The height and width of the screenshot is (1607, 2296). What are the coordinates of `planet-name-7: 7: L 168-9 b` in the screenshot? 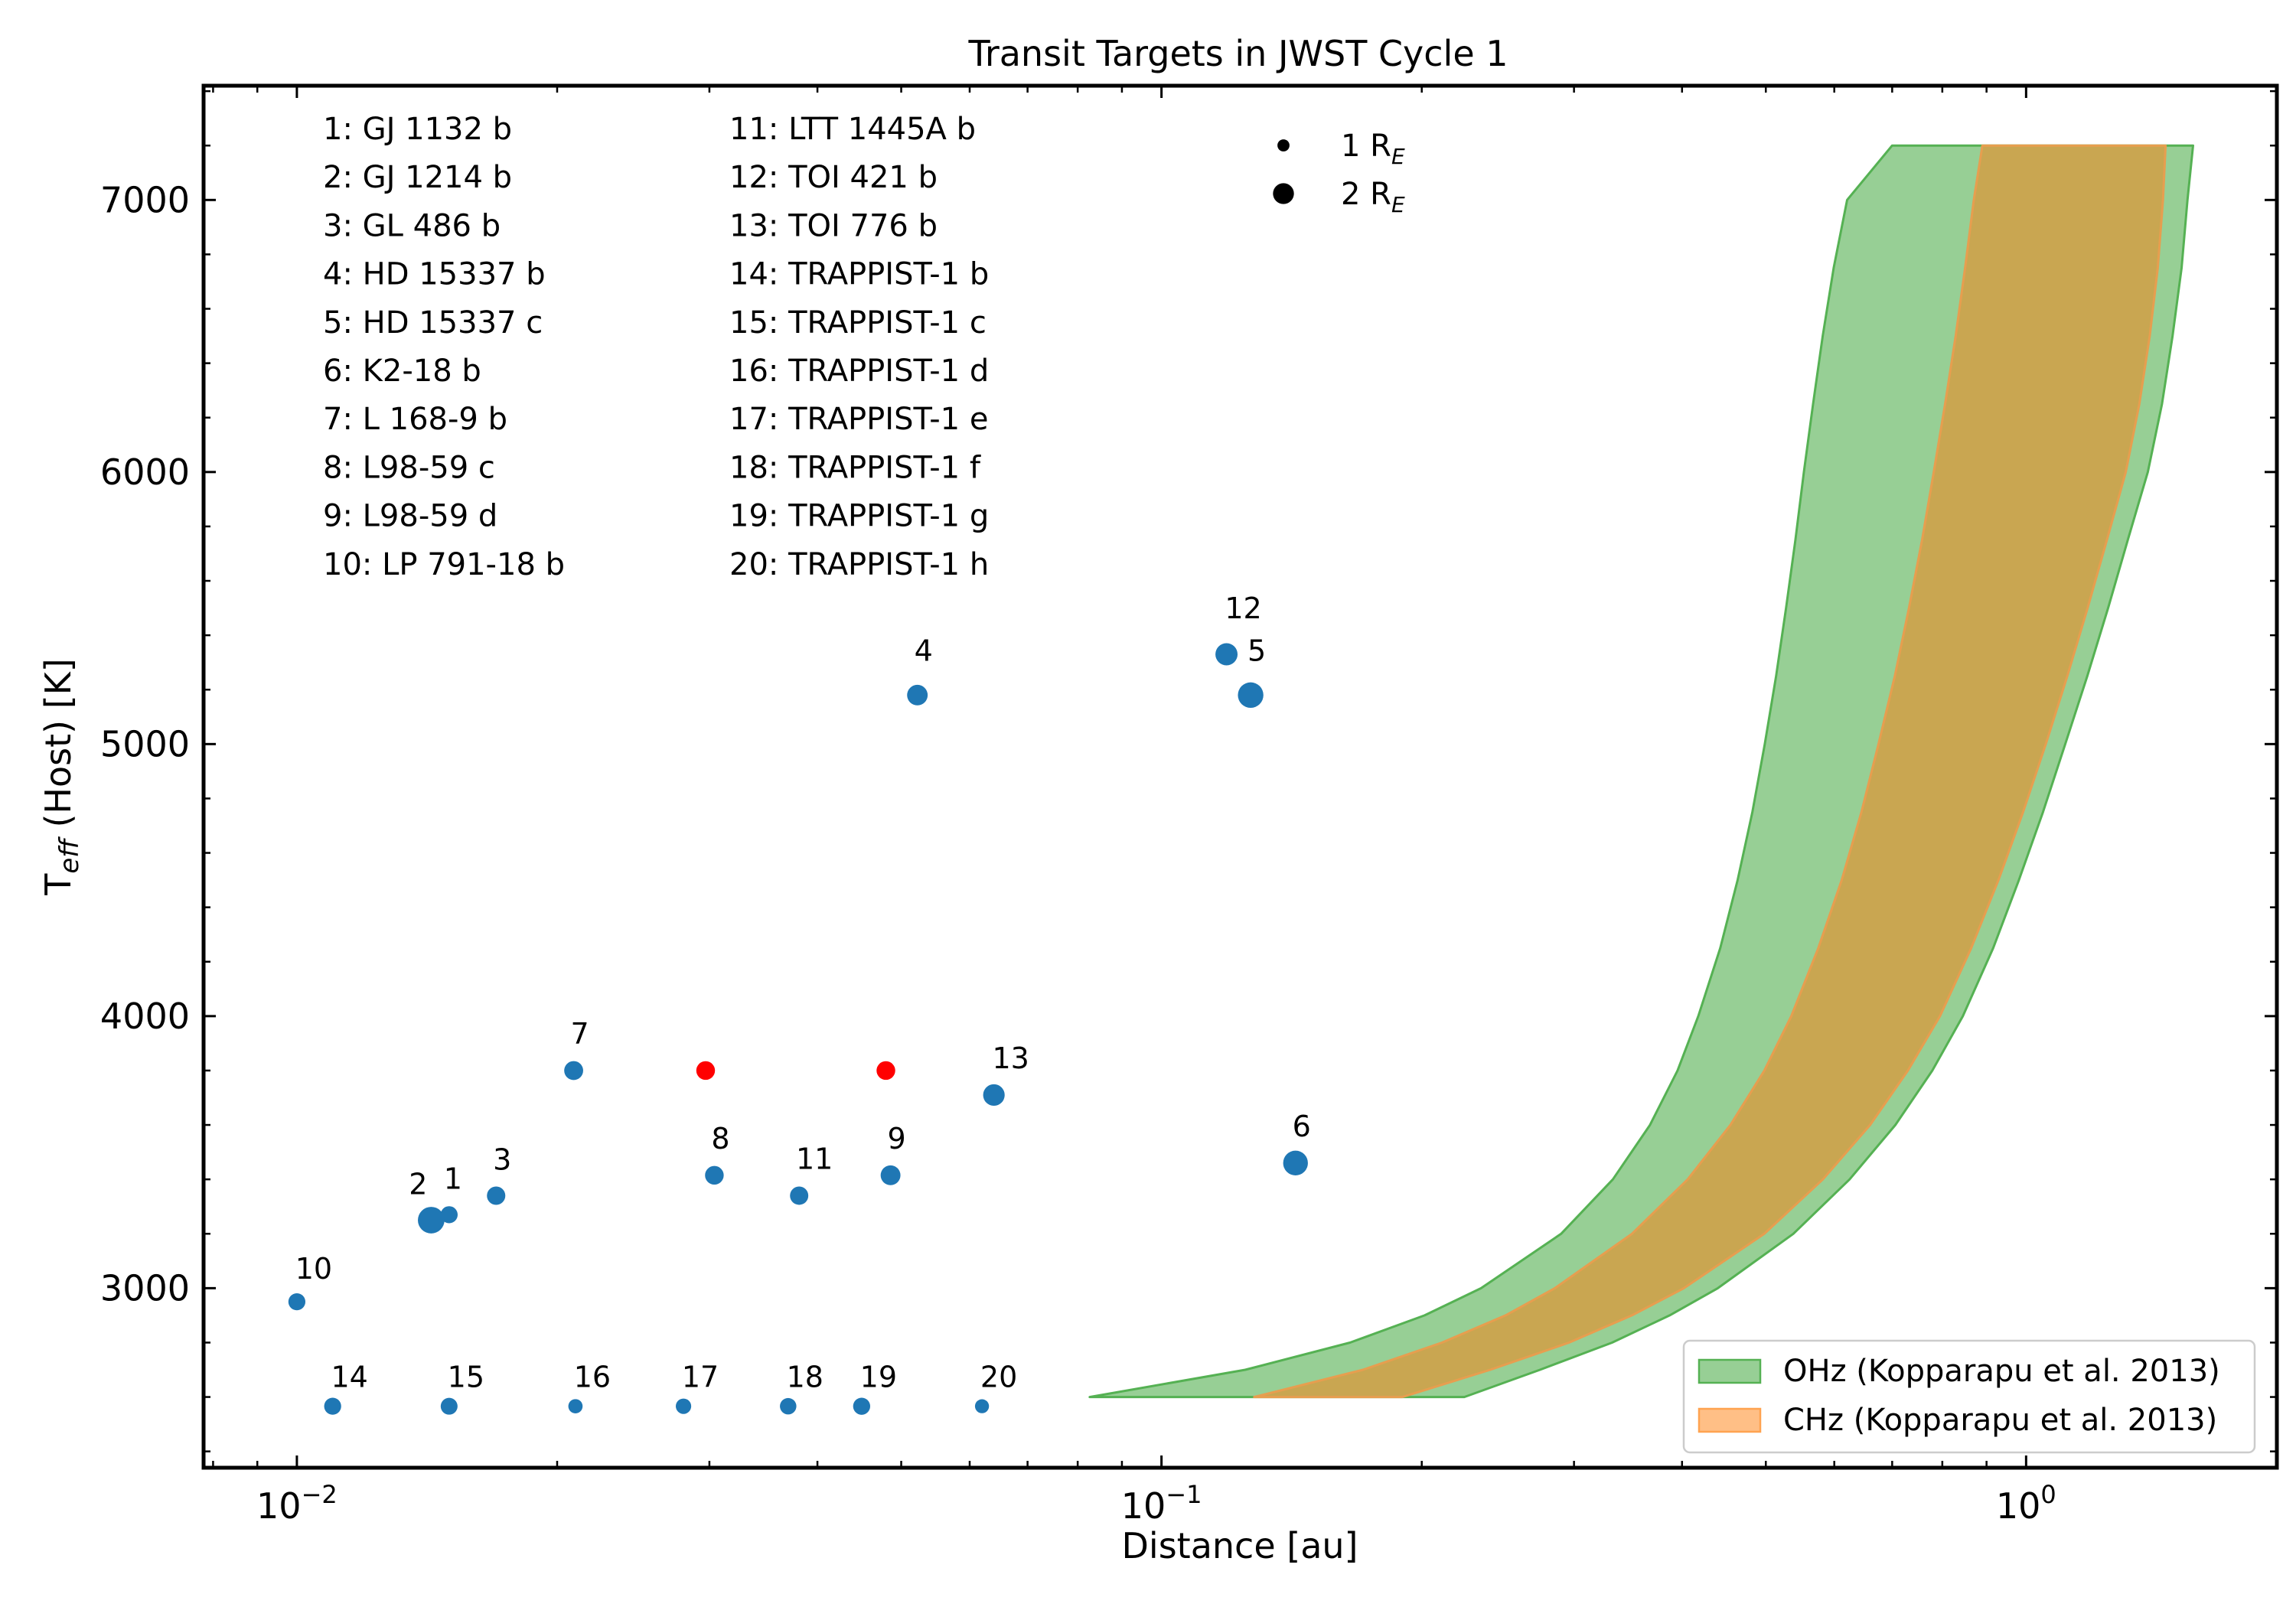 It's located at (415, 419).